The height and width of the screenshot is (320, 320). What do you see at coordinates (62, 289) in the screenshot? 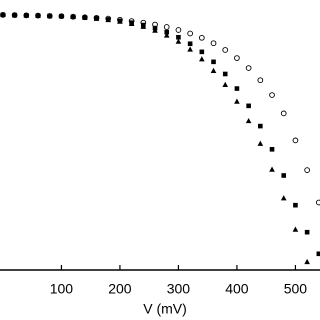
I see `x-tick-label: 100` at bounding box center [62, 289].